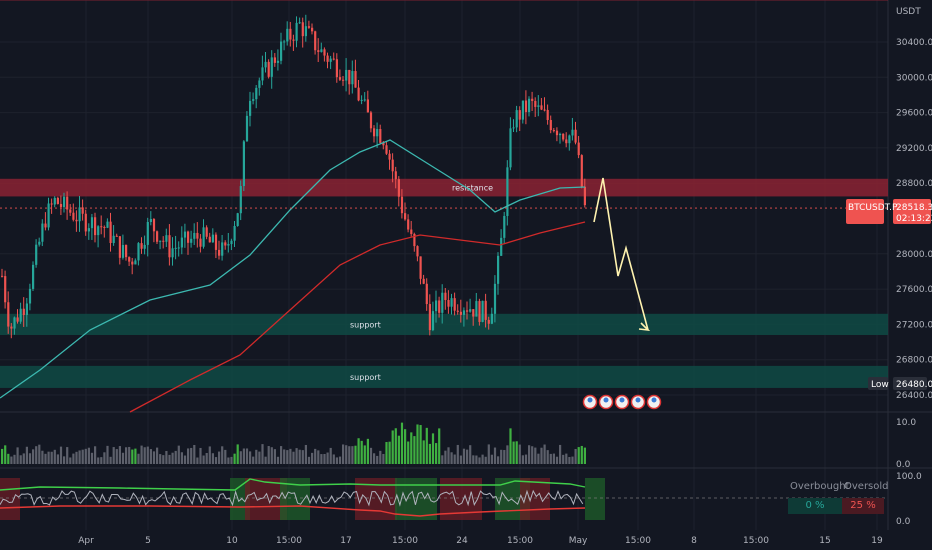  What do you see at coordinates (293, 484) in the screenshot?
I see `oscillator-upper-band` at bounding box center [293, 484].